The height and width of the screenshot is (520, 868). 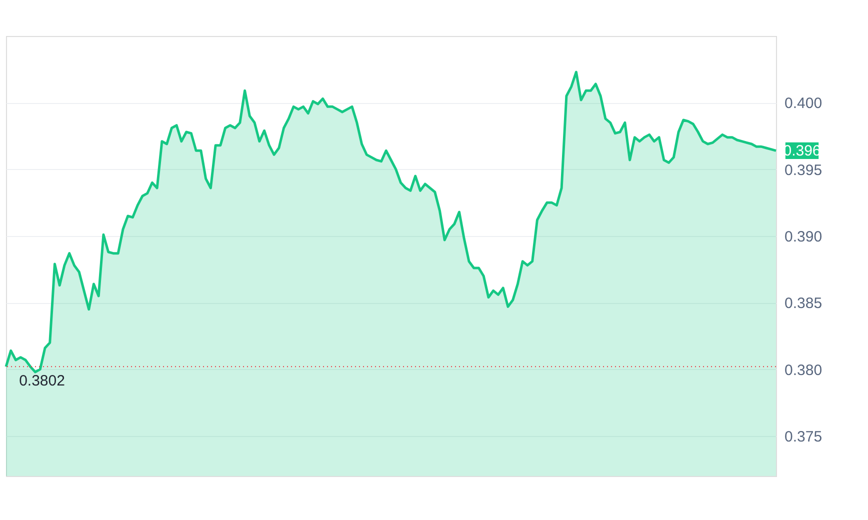 I want to click on y-tick-label: 0.390, so click(x=803, y=237).